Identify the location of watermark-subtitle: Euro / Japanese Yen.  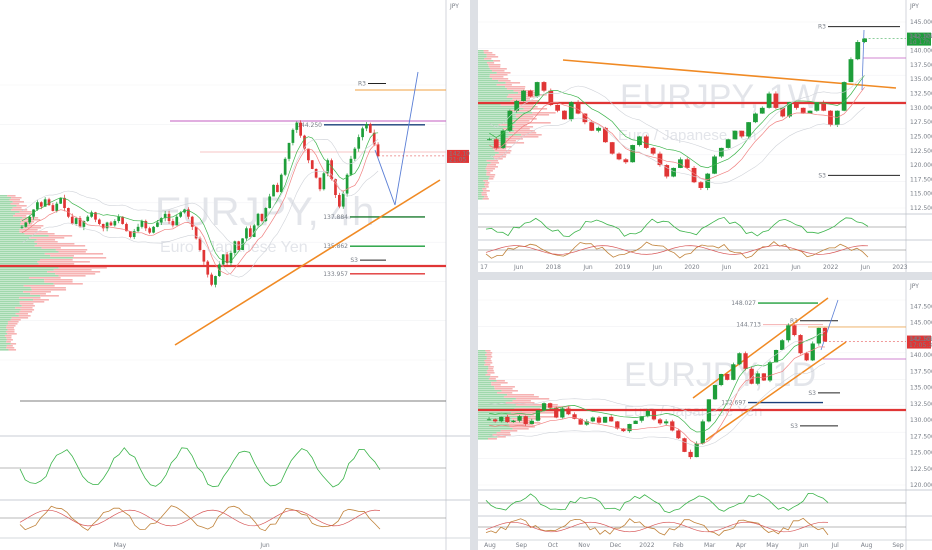
(687, 135).